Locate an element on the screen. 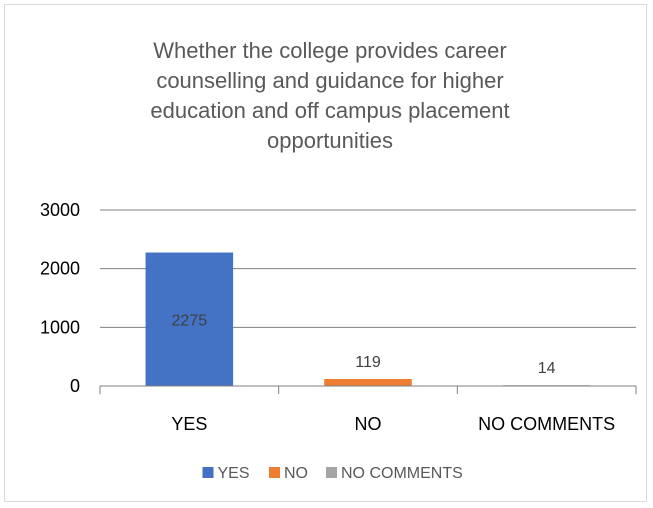 This screenshot has width=653, height=508. legend: YES NO NO COMMENTS is located at coordinates (332, 473).